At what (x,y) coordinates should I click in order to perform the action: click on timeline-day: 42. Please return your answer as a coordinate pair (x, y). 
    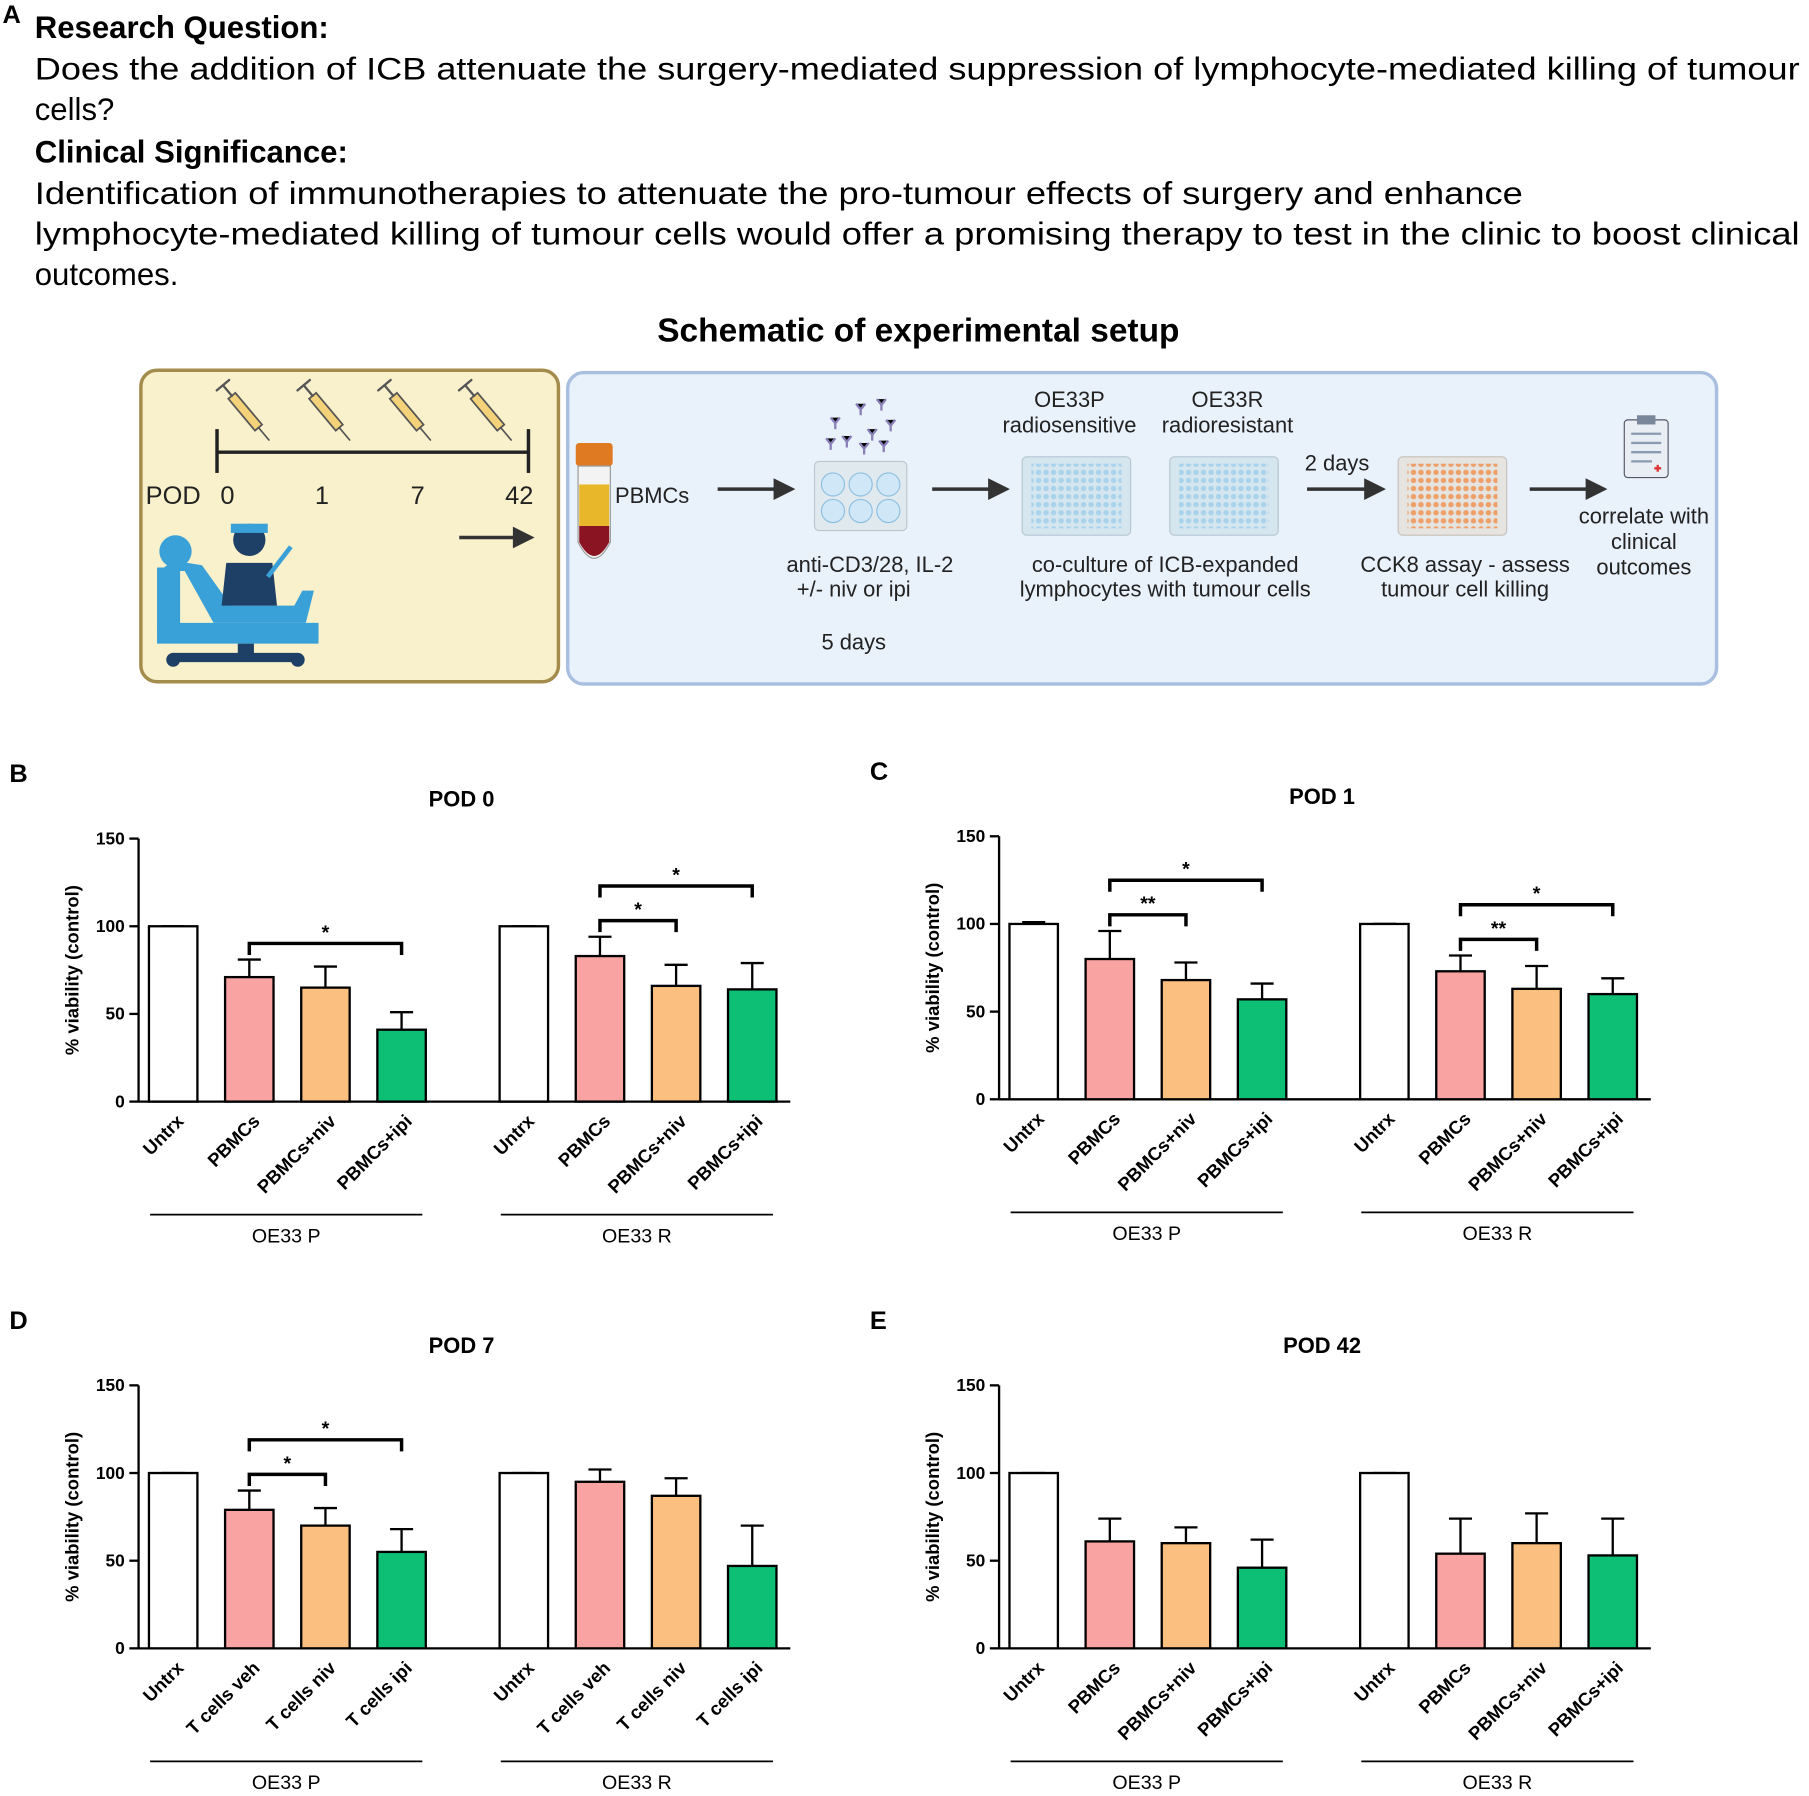
    Looking at the image, I should click on (519, 496).